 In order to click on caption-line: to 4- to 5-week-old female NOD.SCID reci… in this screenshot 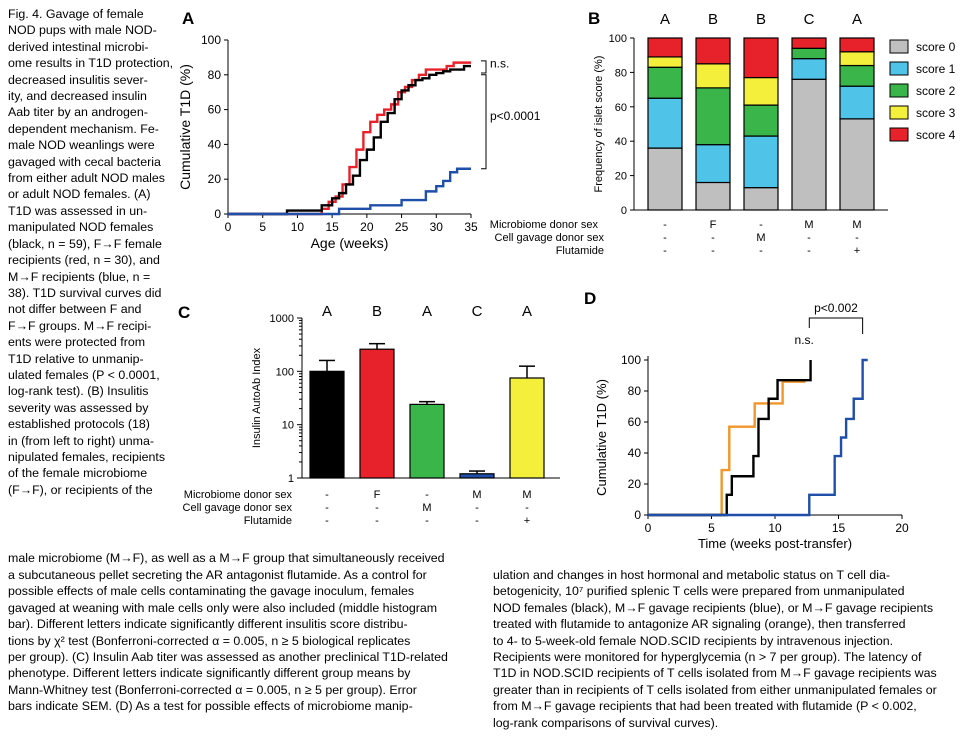, I will do `click(693, 640)`.